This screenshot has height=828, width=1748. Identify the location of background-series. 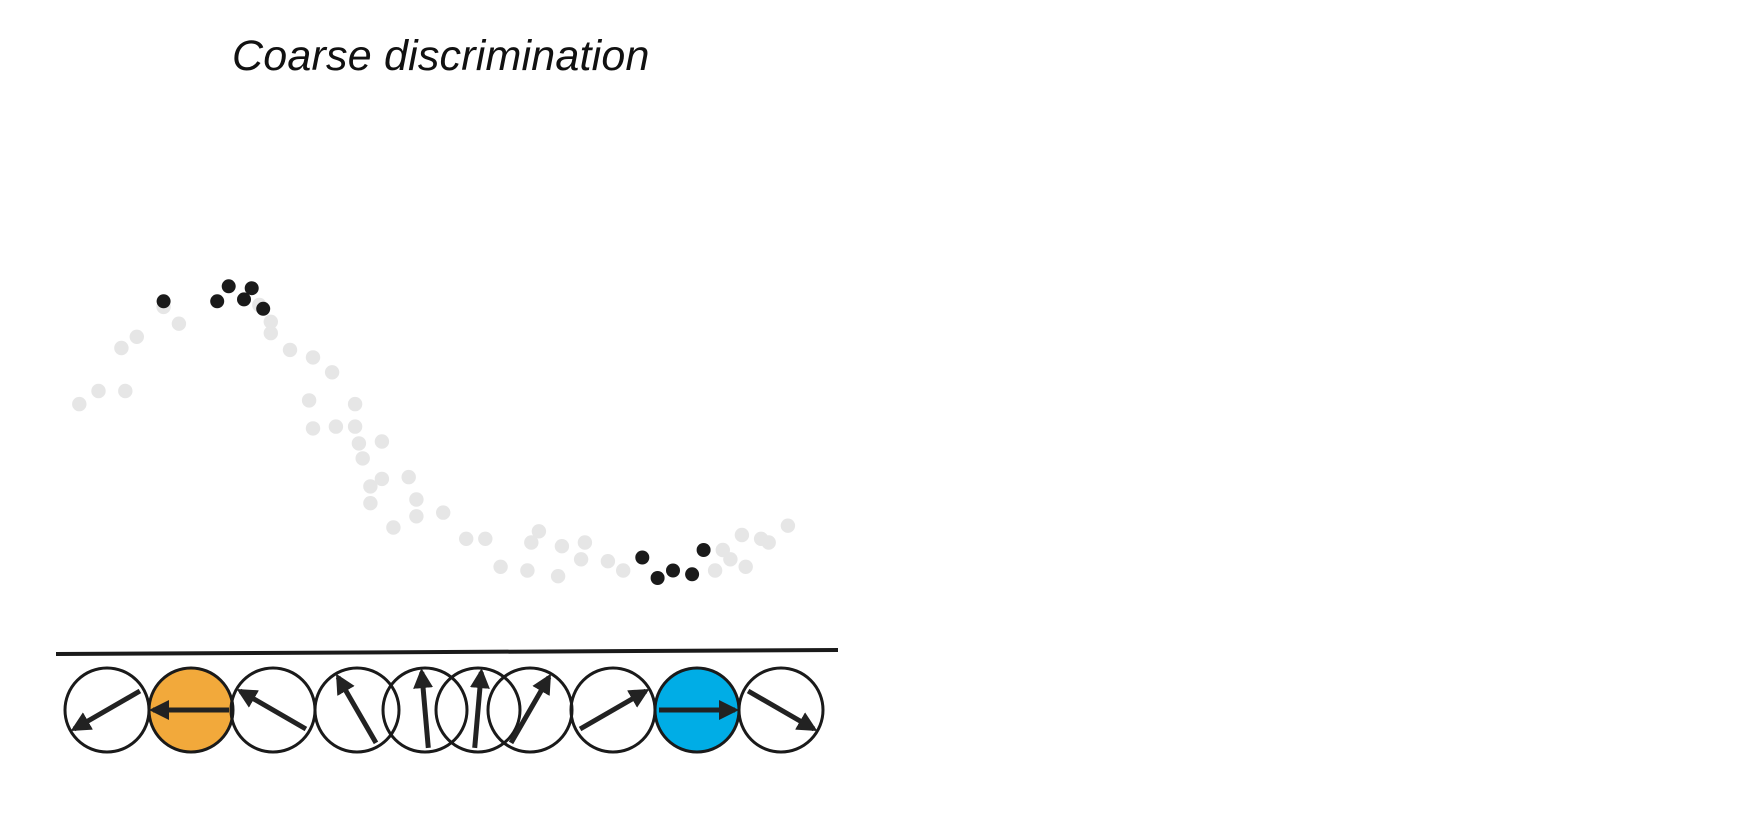
(434, 440).